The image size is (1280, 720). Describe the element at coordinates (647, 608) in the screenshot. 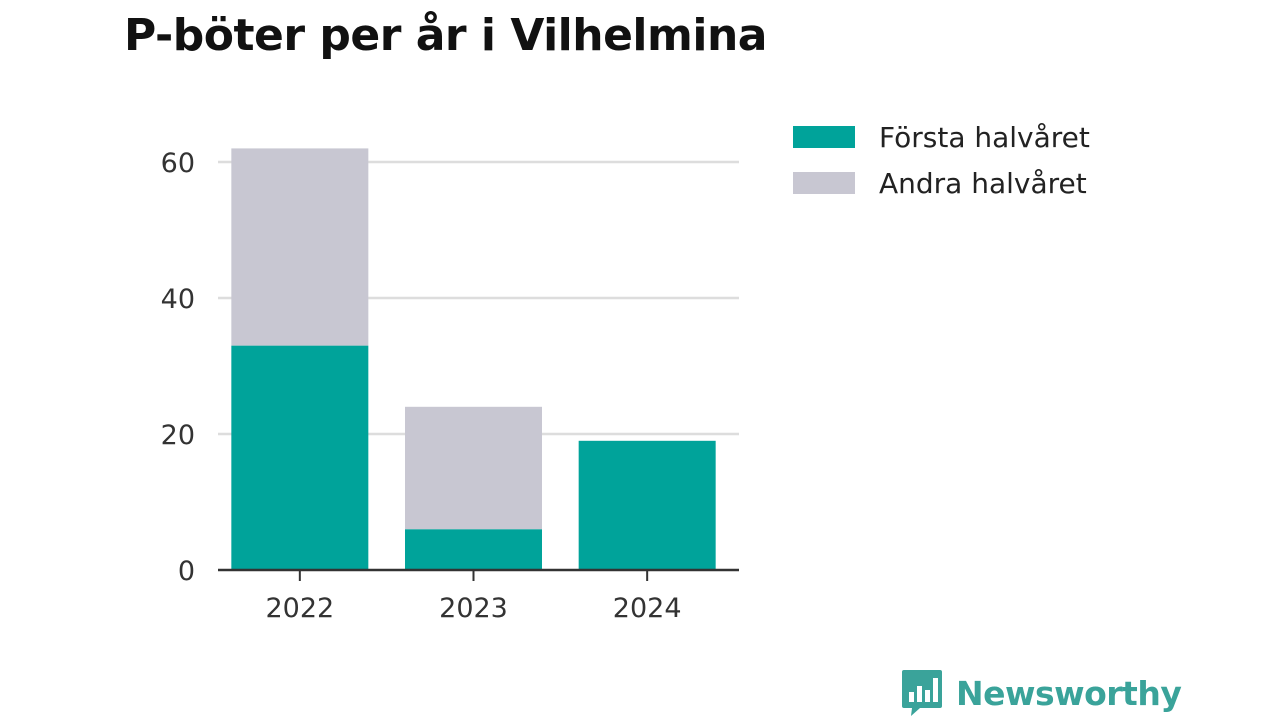

I see `x-tick-label-2024: 2024` at that location.